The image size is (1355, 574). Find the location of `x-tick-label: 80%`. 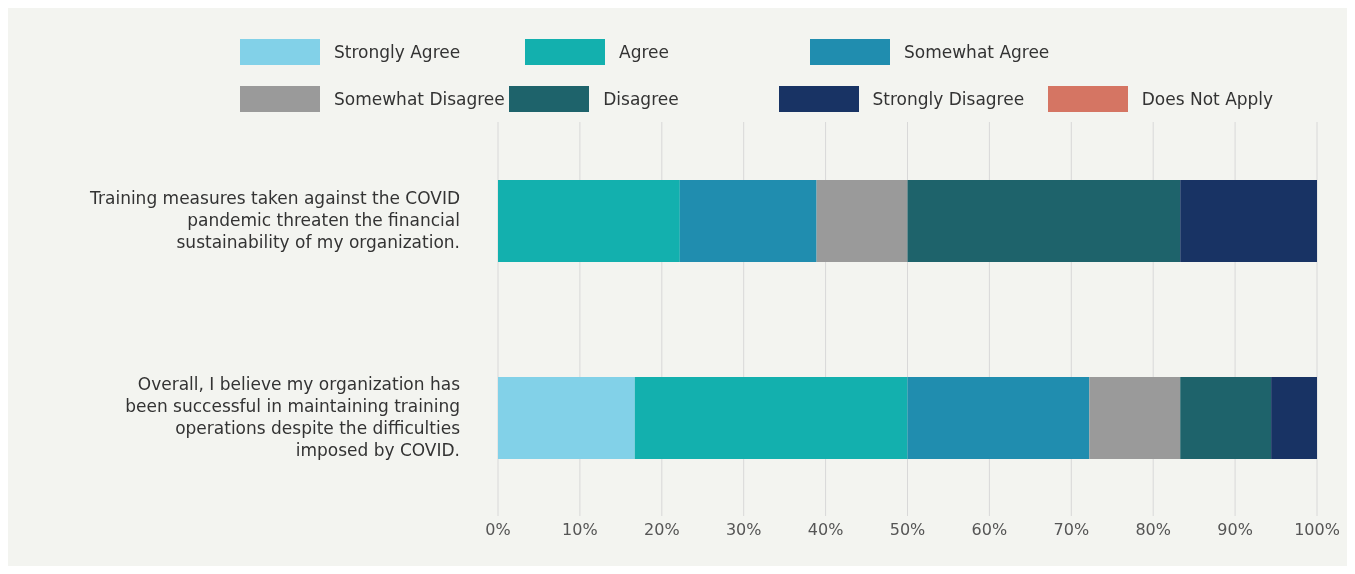

x-tick-label: 80% is located at coordinates (1153, 530).